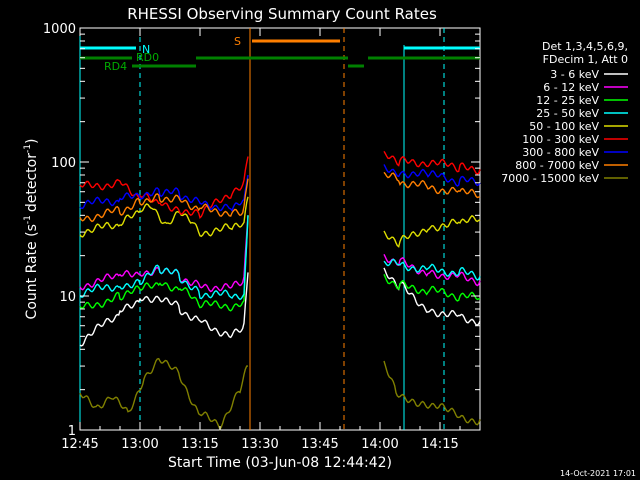 Image resolution: width=640 pixels, height=480 pixels. What do you see at coordinates (280, 463) in the screenshot?
I see `x-axis-label: Start Time (03-Jun-08 12:44:42)` at bounding box center [280, 463].